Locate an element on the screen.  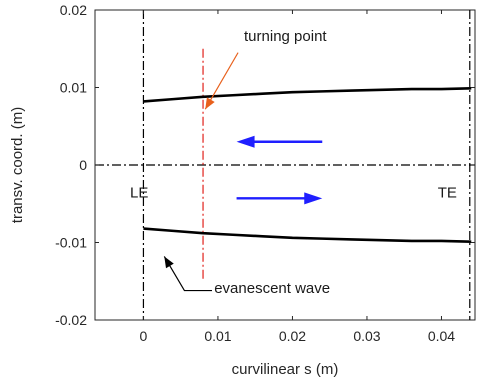
y-tick-label: 0.02 is located at coordinates (73, 10).